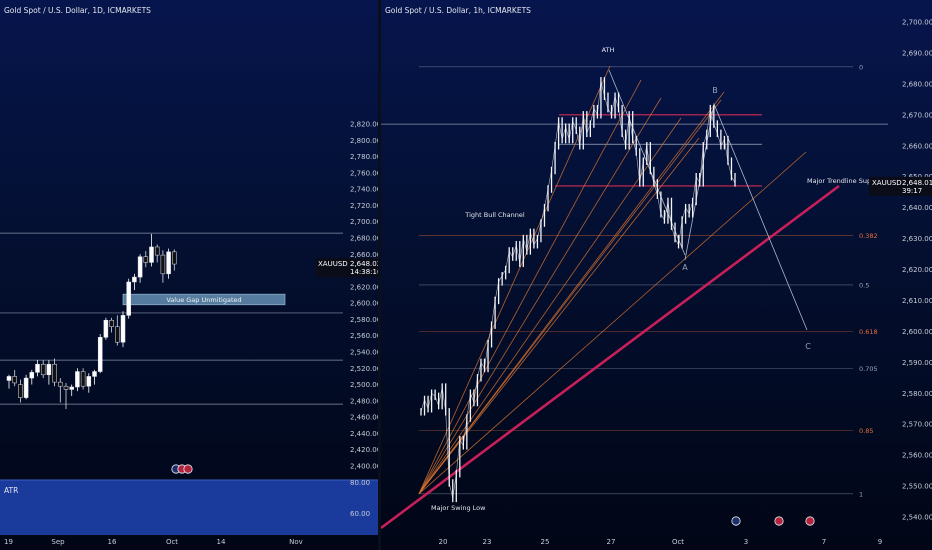 This screenshot has height=550, width=932. What do you see at coordinates (880, 542) in the screenshot?
I see `time-tick-label: 9` at bounding box center [880, 542].